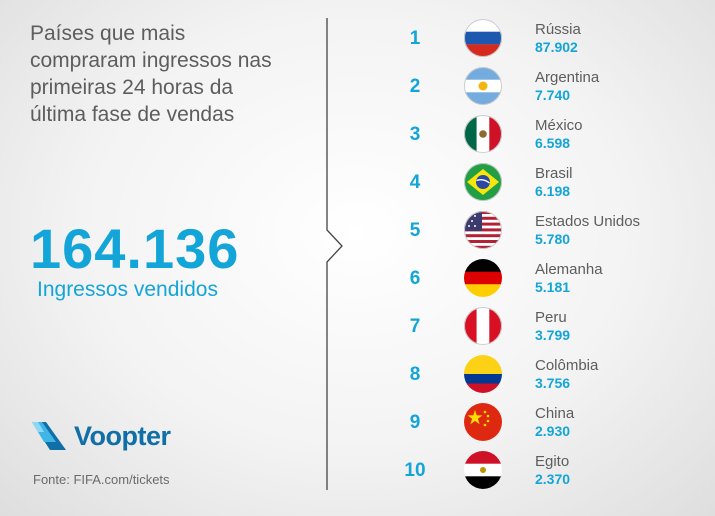  I want to click on brand-name: Voopter, so click(122, 435).